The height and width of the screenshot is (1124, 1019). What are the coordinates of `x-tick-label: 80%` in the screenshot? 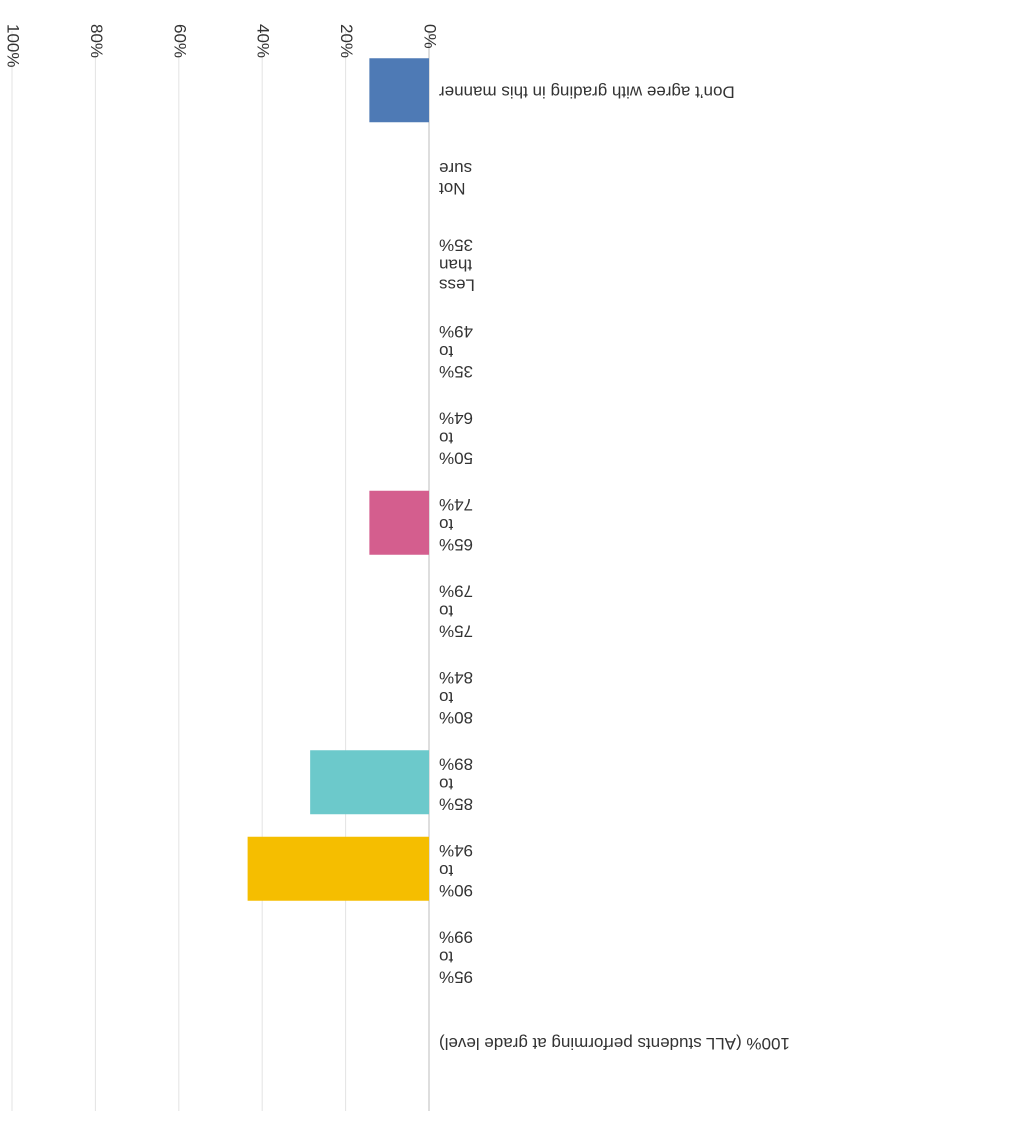 It's located at (96, 41).